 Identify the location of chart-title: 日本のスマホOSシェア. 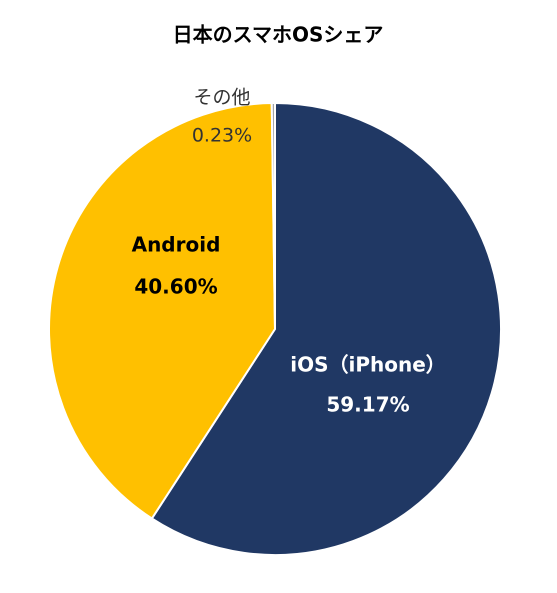
(278, 35).